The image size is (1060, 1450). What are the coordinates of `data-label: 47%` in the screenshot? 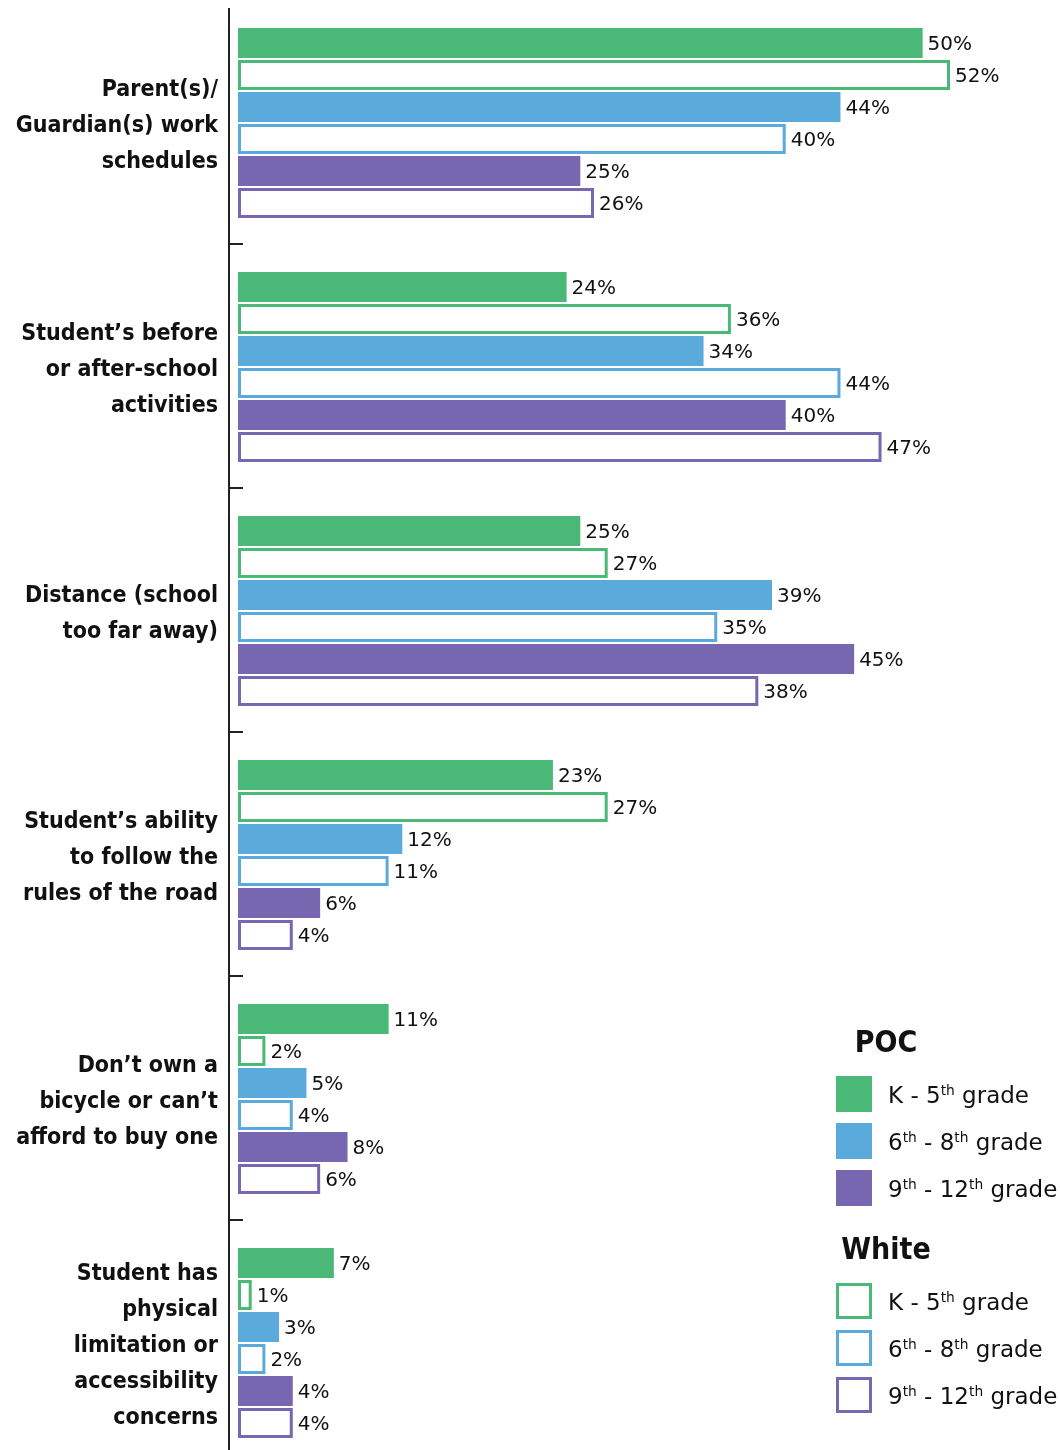 It's located at (908, 447).